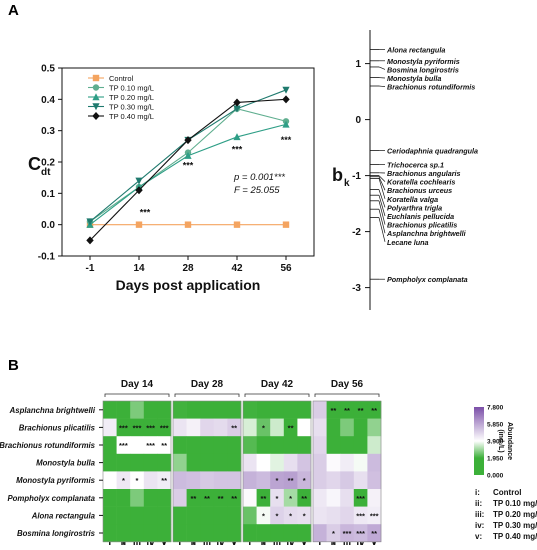 This screenshot has height=550, width=537. What do you see at coordinates (56, 480) in the screenshot?
I see `heatmap-row-label: Monostyla pyriformis` at bounding box center [56, 480].